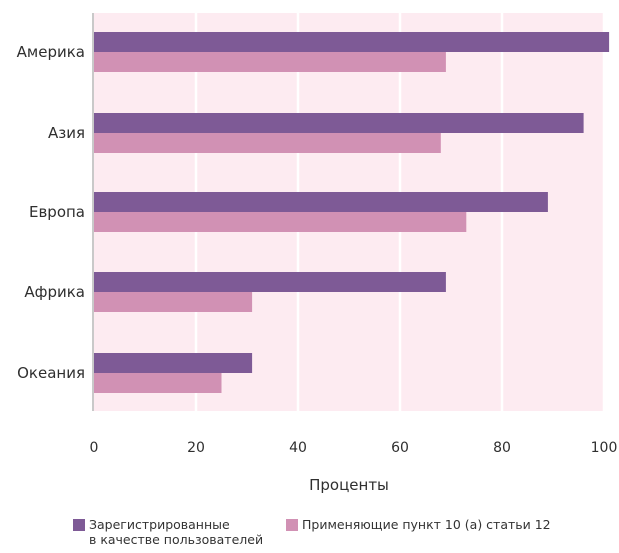 The image size is (619, 553). What do you see at coordinates (51, 52) in the screenshot?
I see `category-label-0: Америка` at bounding box center [51, 52].